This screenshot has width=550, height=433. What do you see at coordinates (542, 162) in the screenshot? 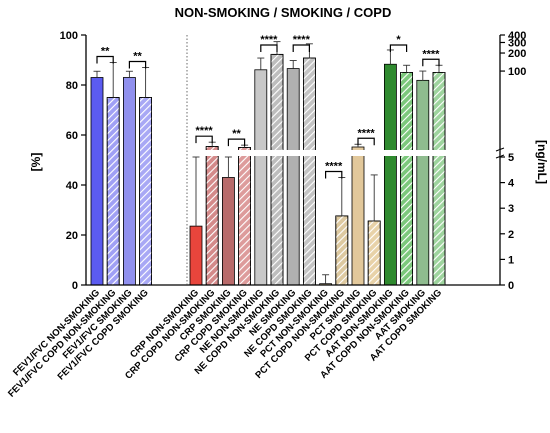
I see `right-axis-label: [ng/mL]` at bounding box center [542, 162].